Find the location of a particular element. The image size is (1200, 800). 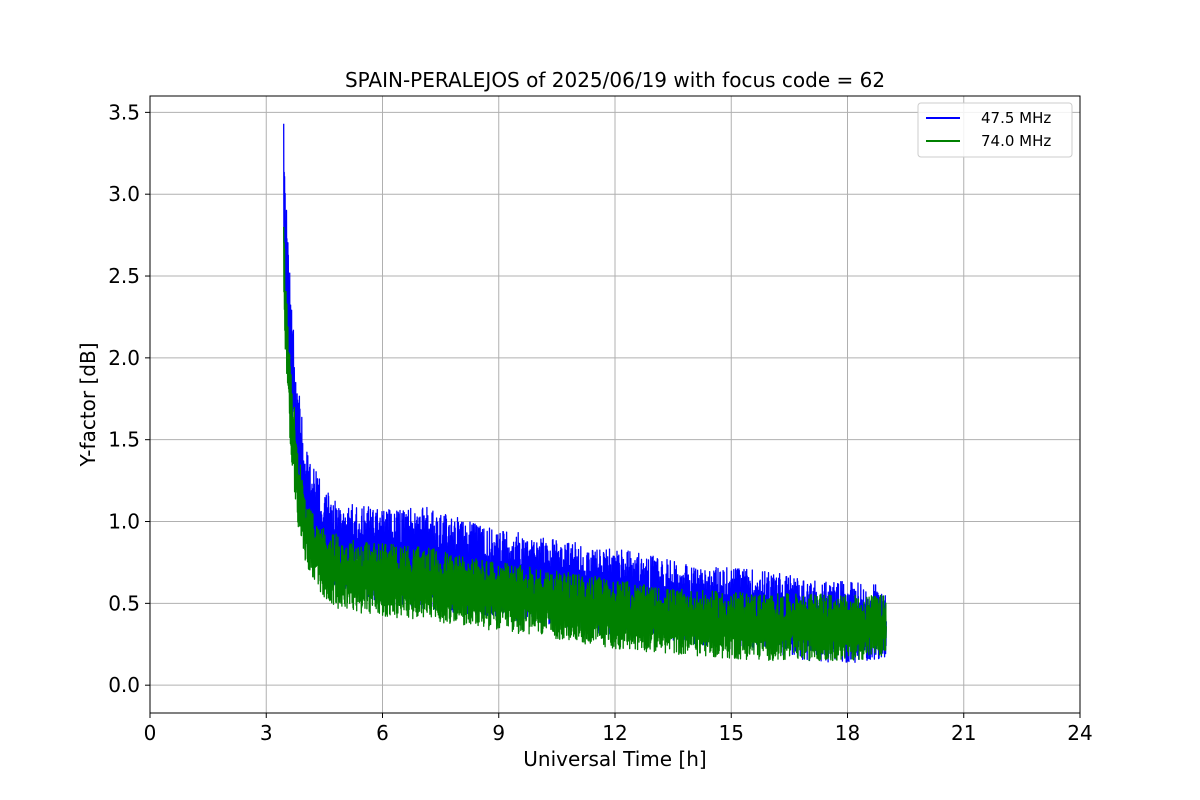

x-tick-label: 21 is located at coordinates (963, 733).